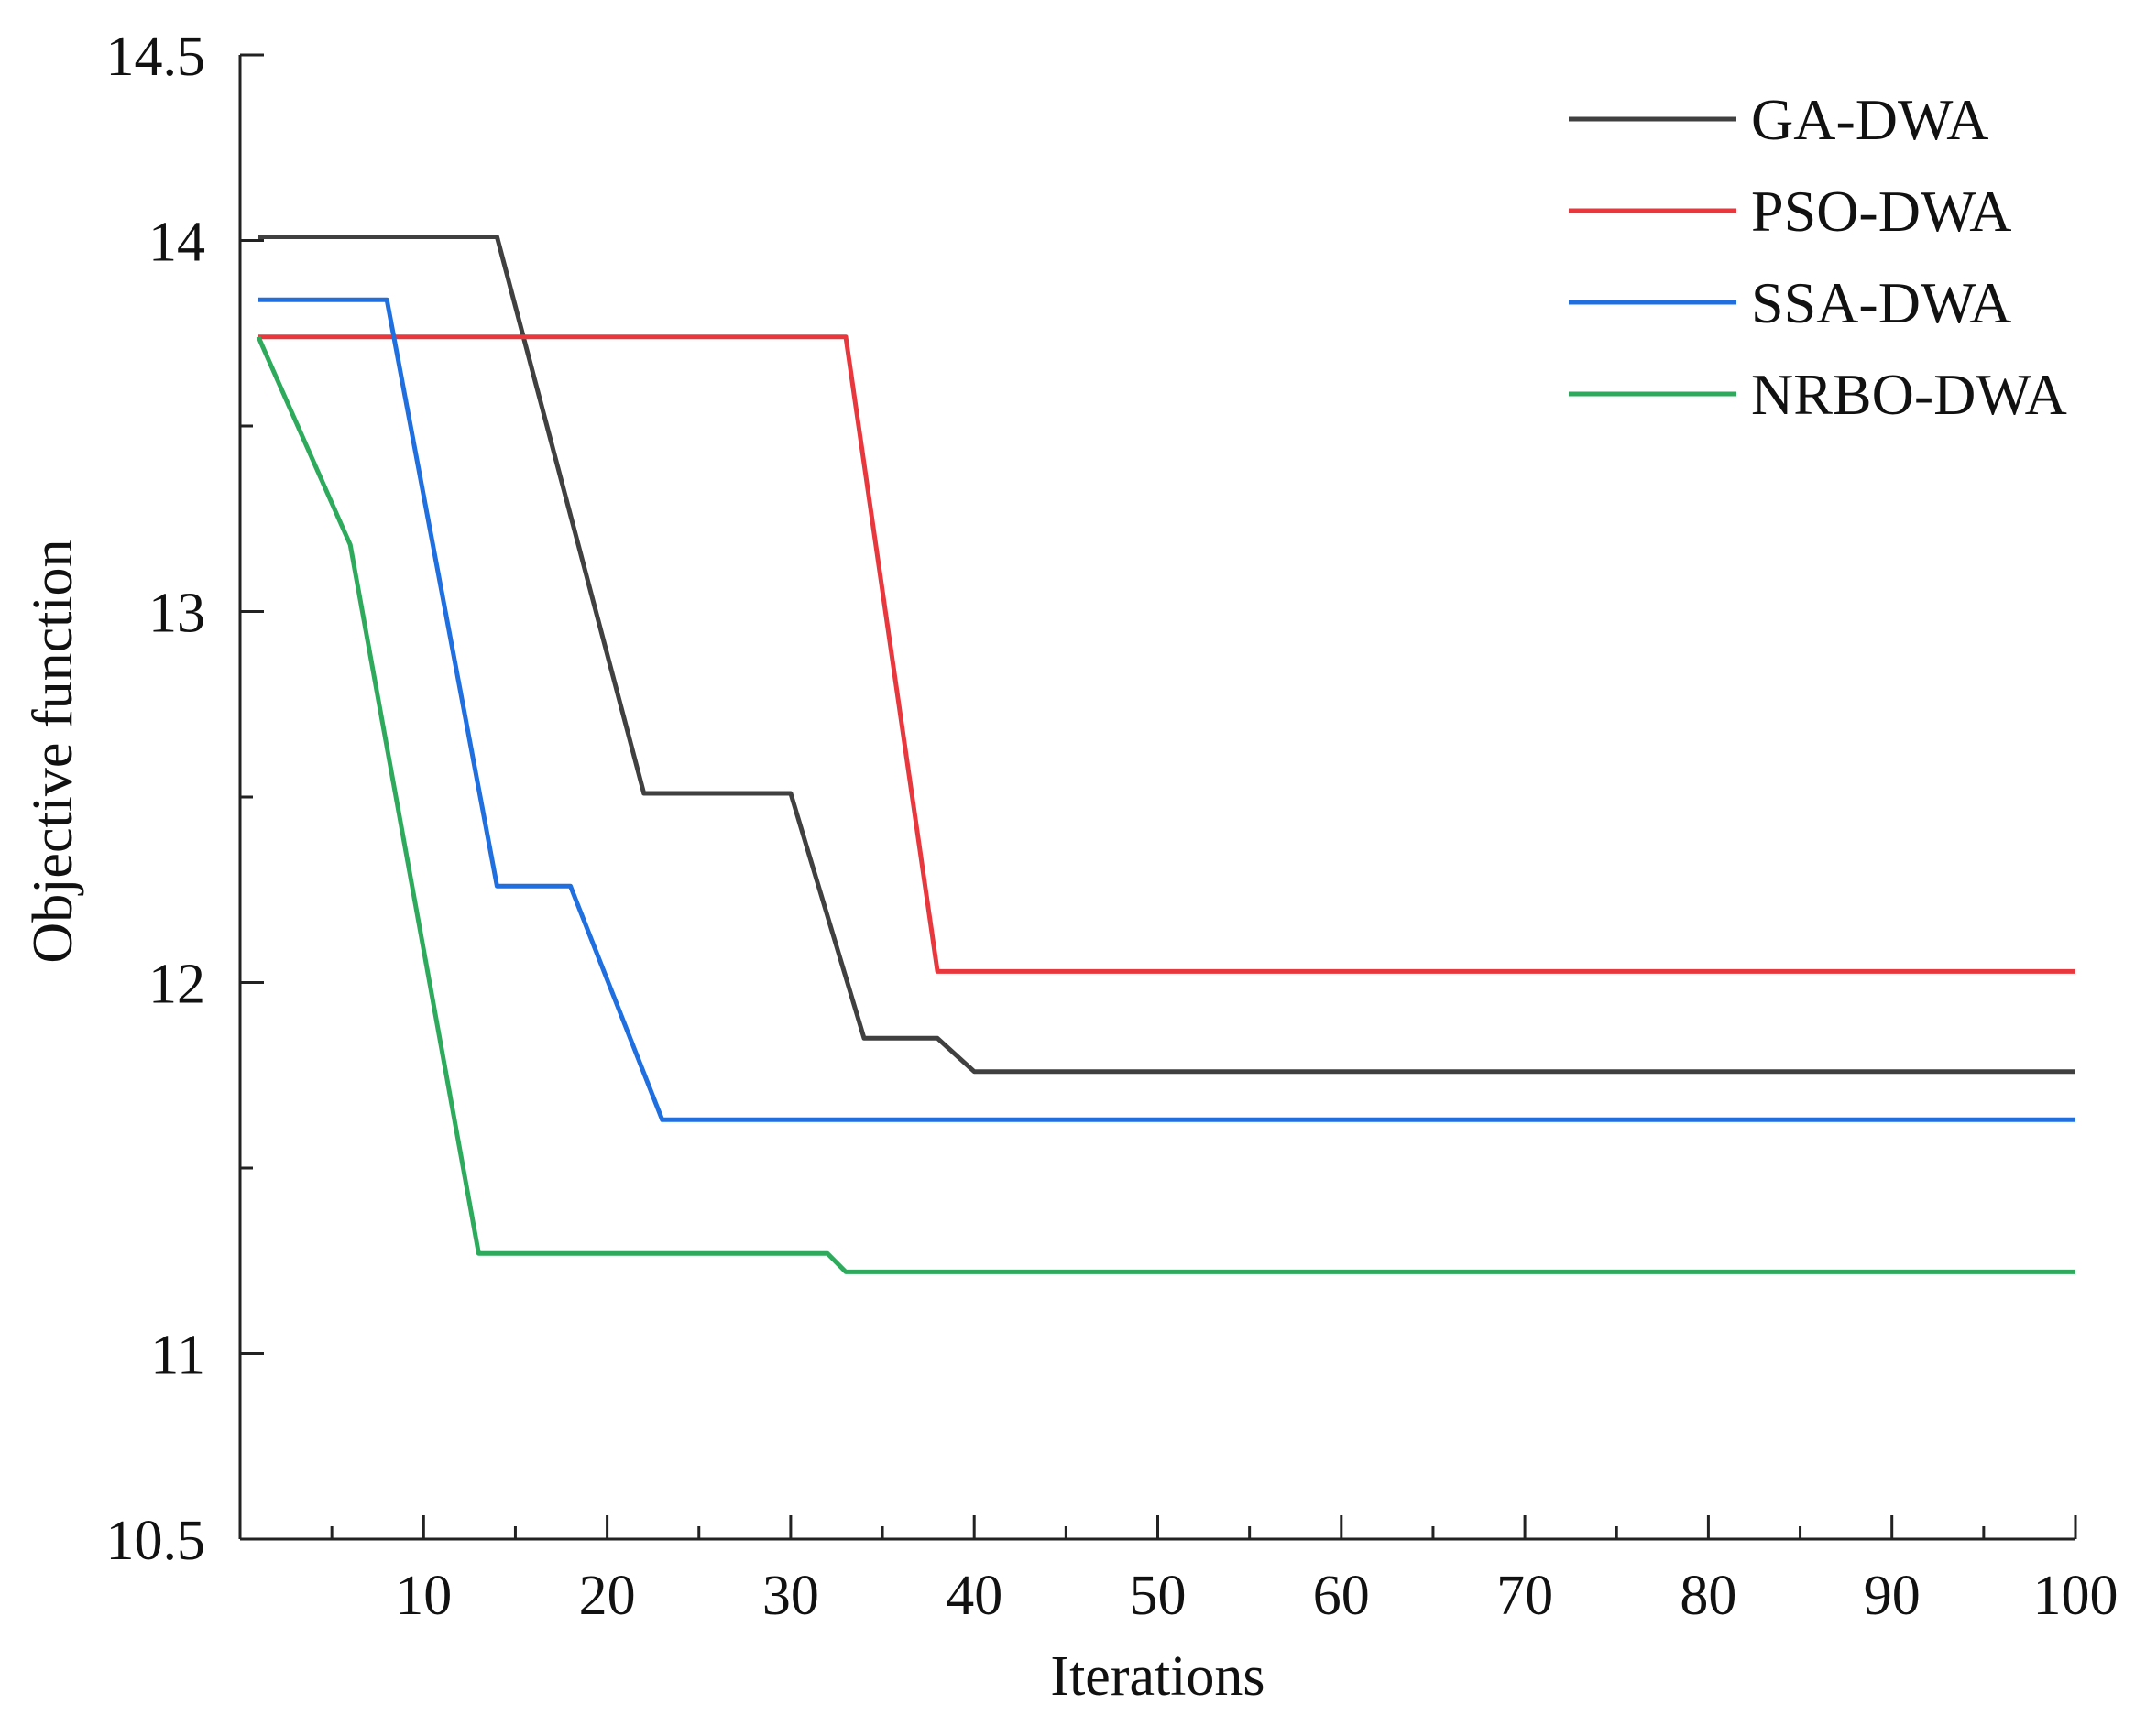 The image size is (2135, 1736). What do you see at coordinates (423, 1596) in the screenshot?
I see `x-tick-label-10: 10` at bounding box center [423, 1596].